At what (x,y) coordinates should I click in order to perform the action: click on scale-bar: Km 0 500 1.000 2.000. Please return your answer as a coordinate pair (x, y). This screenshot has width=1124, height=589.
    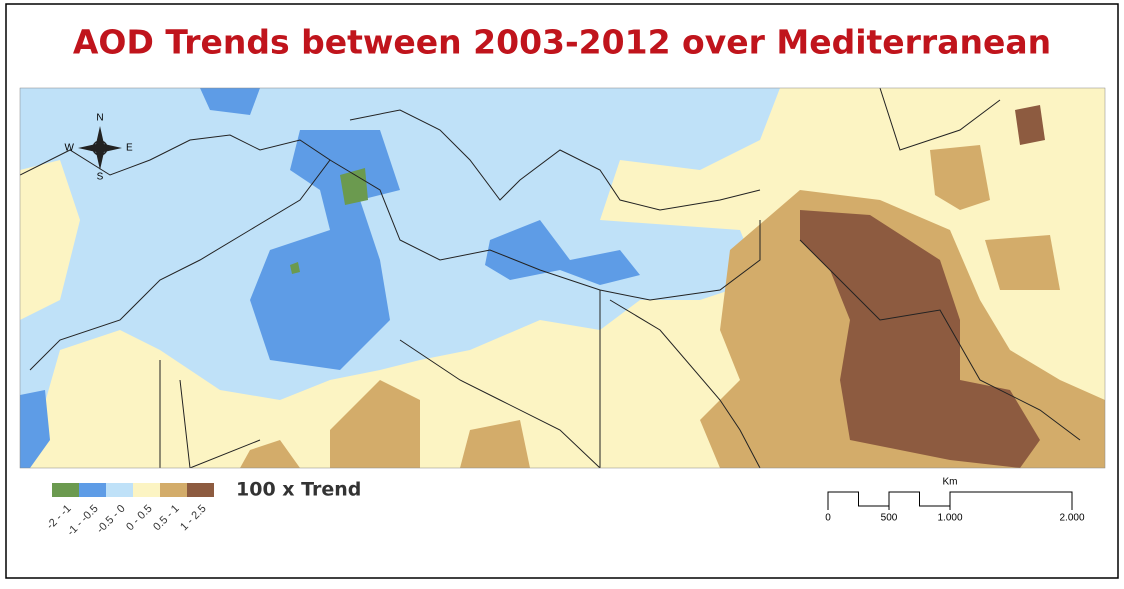
    Looking at the image, I should click on (955, 500).